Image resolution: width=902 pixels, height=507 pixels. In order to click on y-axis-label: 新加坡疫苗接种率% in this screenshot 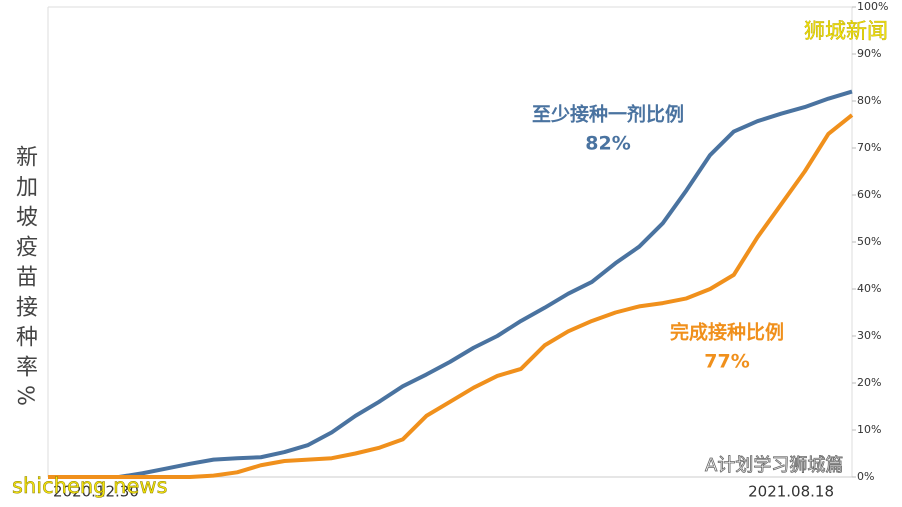, I will do `click(25, 279)`.